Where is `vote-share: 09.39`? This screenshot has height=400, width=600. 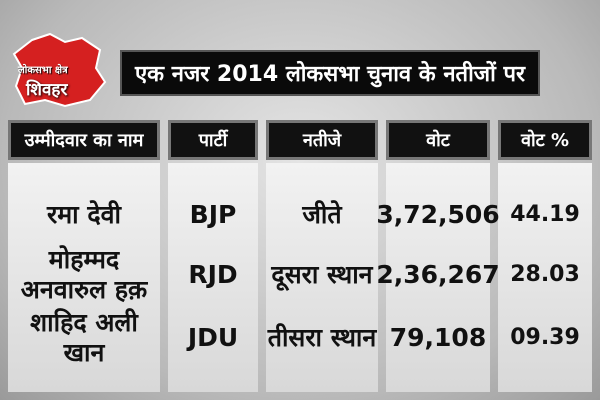
vote-share: 09.39 is located at coordinates (545, 337).